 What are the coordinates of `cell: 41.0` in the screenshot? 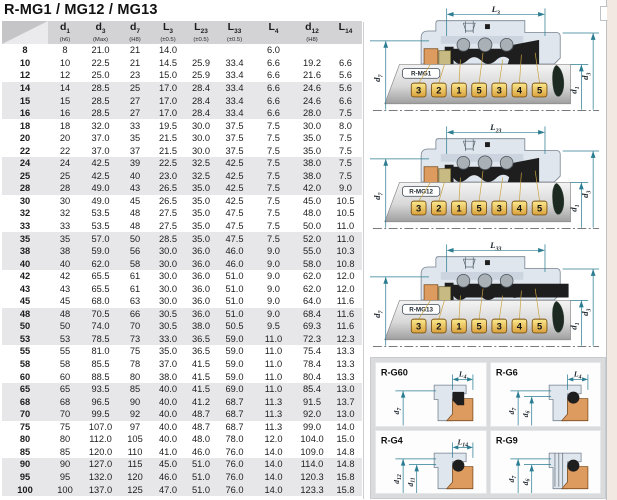 It's located at (168, 451).